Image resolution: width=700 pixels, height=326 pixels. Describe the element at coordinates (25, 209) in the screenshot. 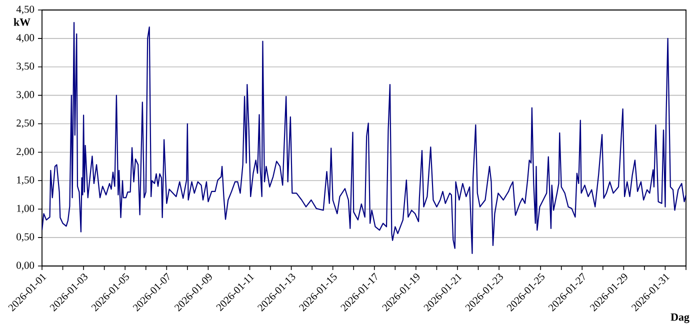

I see `y-tick-label: 1,00` at that location.